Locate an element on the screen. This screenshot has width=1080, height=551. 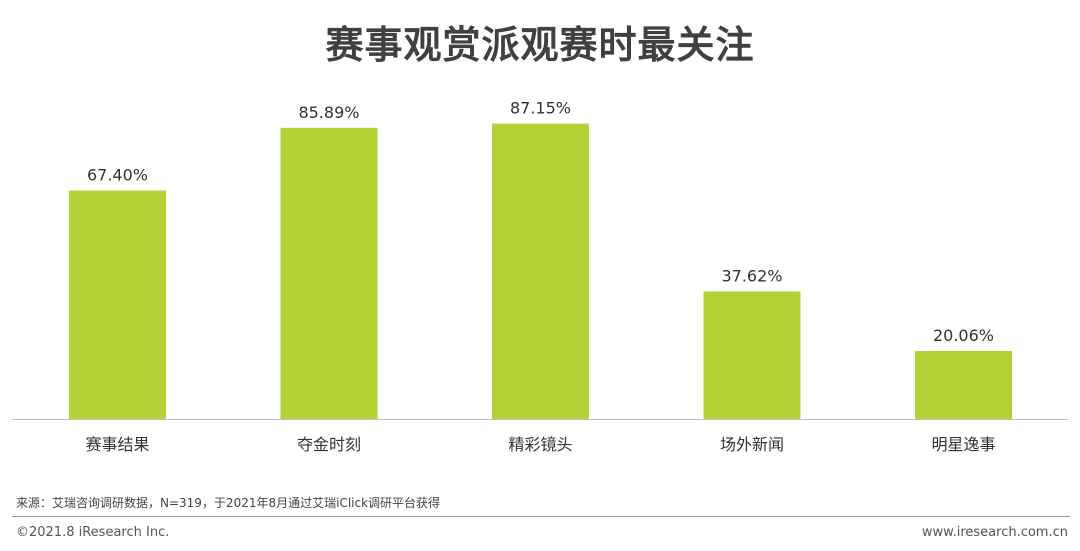
category-labels-group: 赛事结果 夺金时刻 精彩镜头 场外新闻 明星逸事 is located at coordinates (540, 444).